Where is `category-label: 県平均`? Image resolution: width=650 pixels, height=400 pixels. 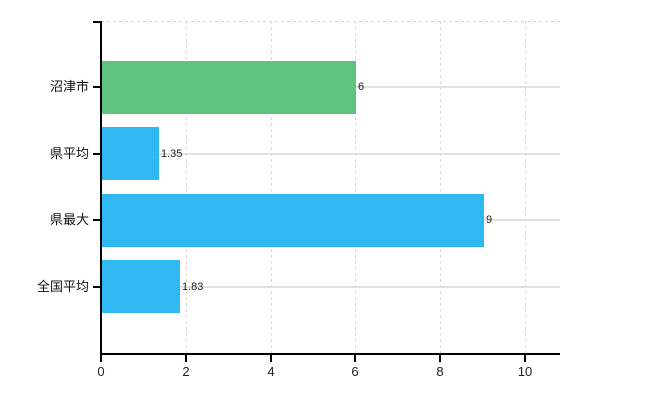
category-label: 県平均 is located at coordinates (69, 153).